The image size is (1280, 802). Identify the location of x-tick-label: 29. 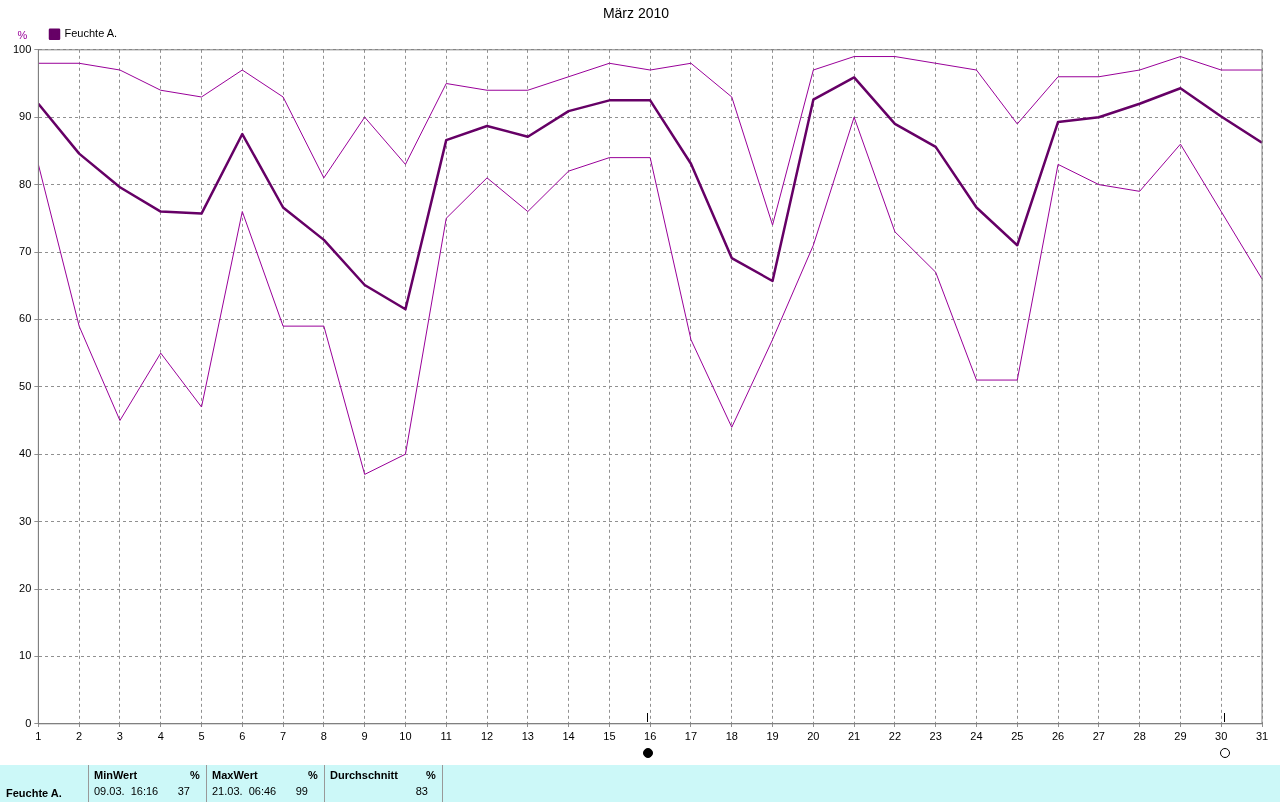
(1180, 736).